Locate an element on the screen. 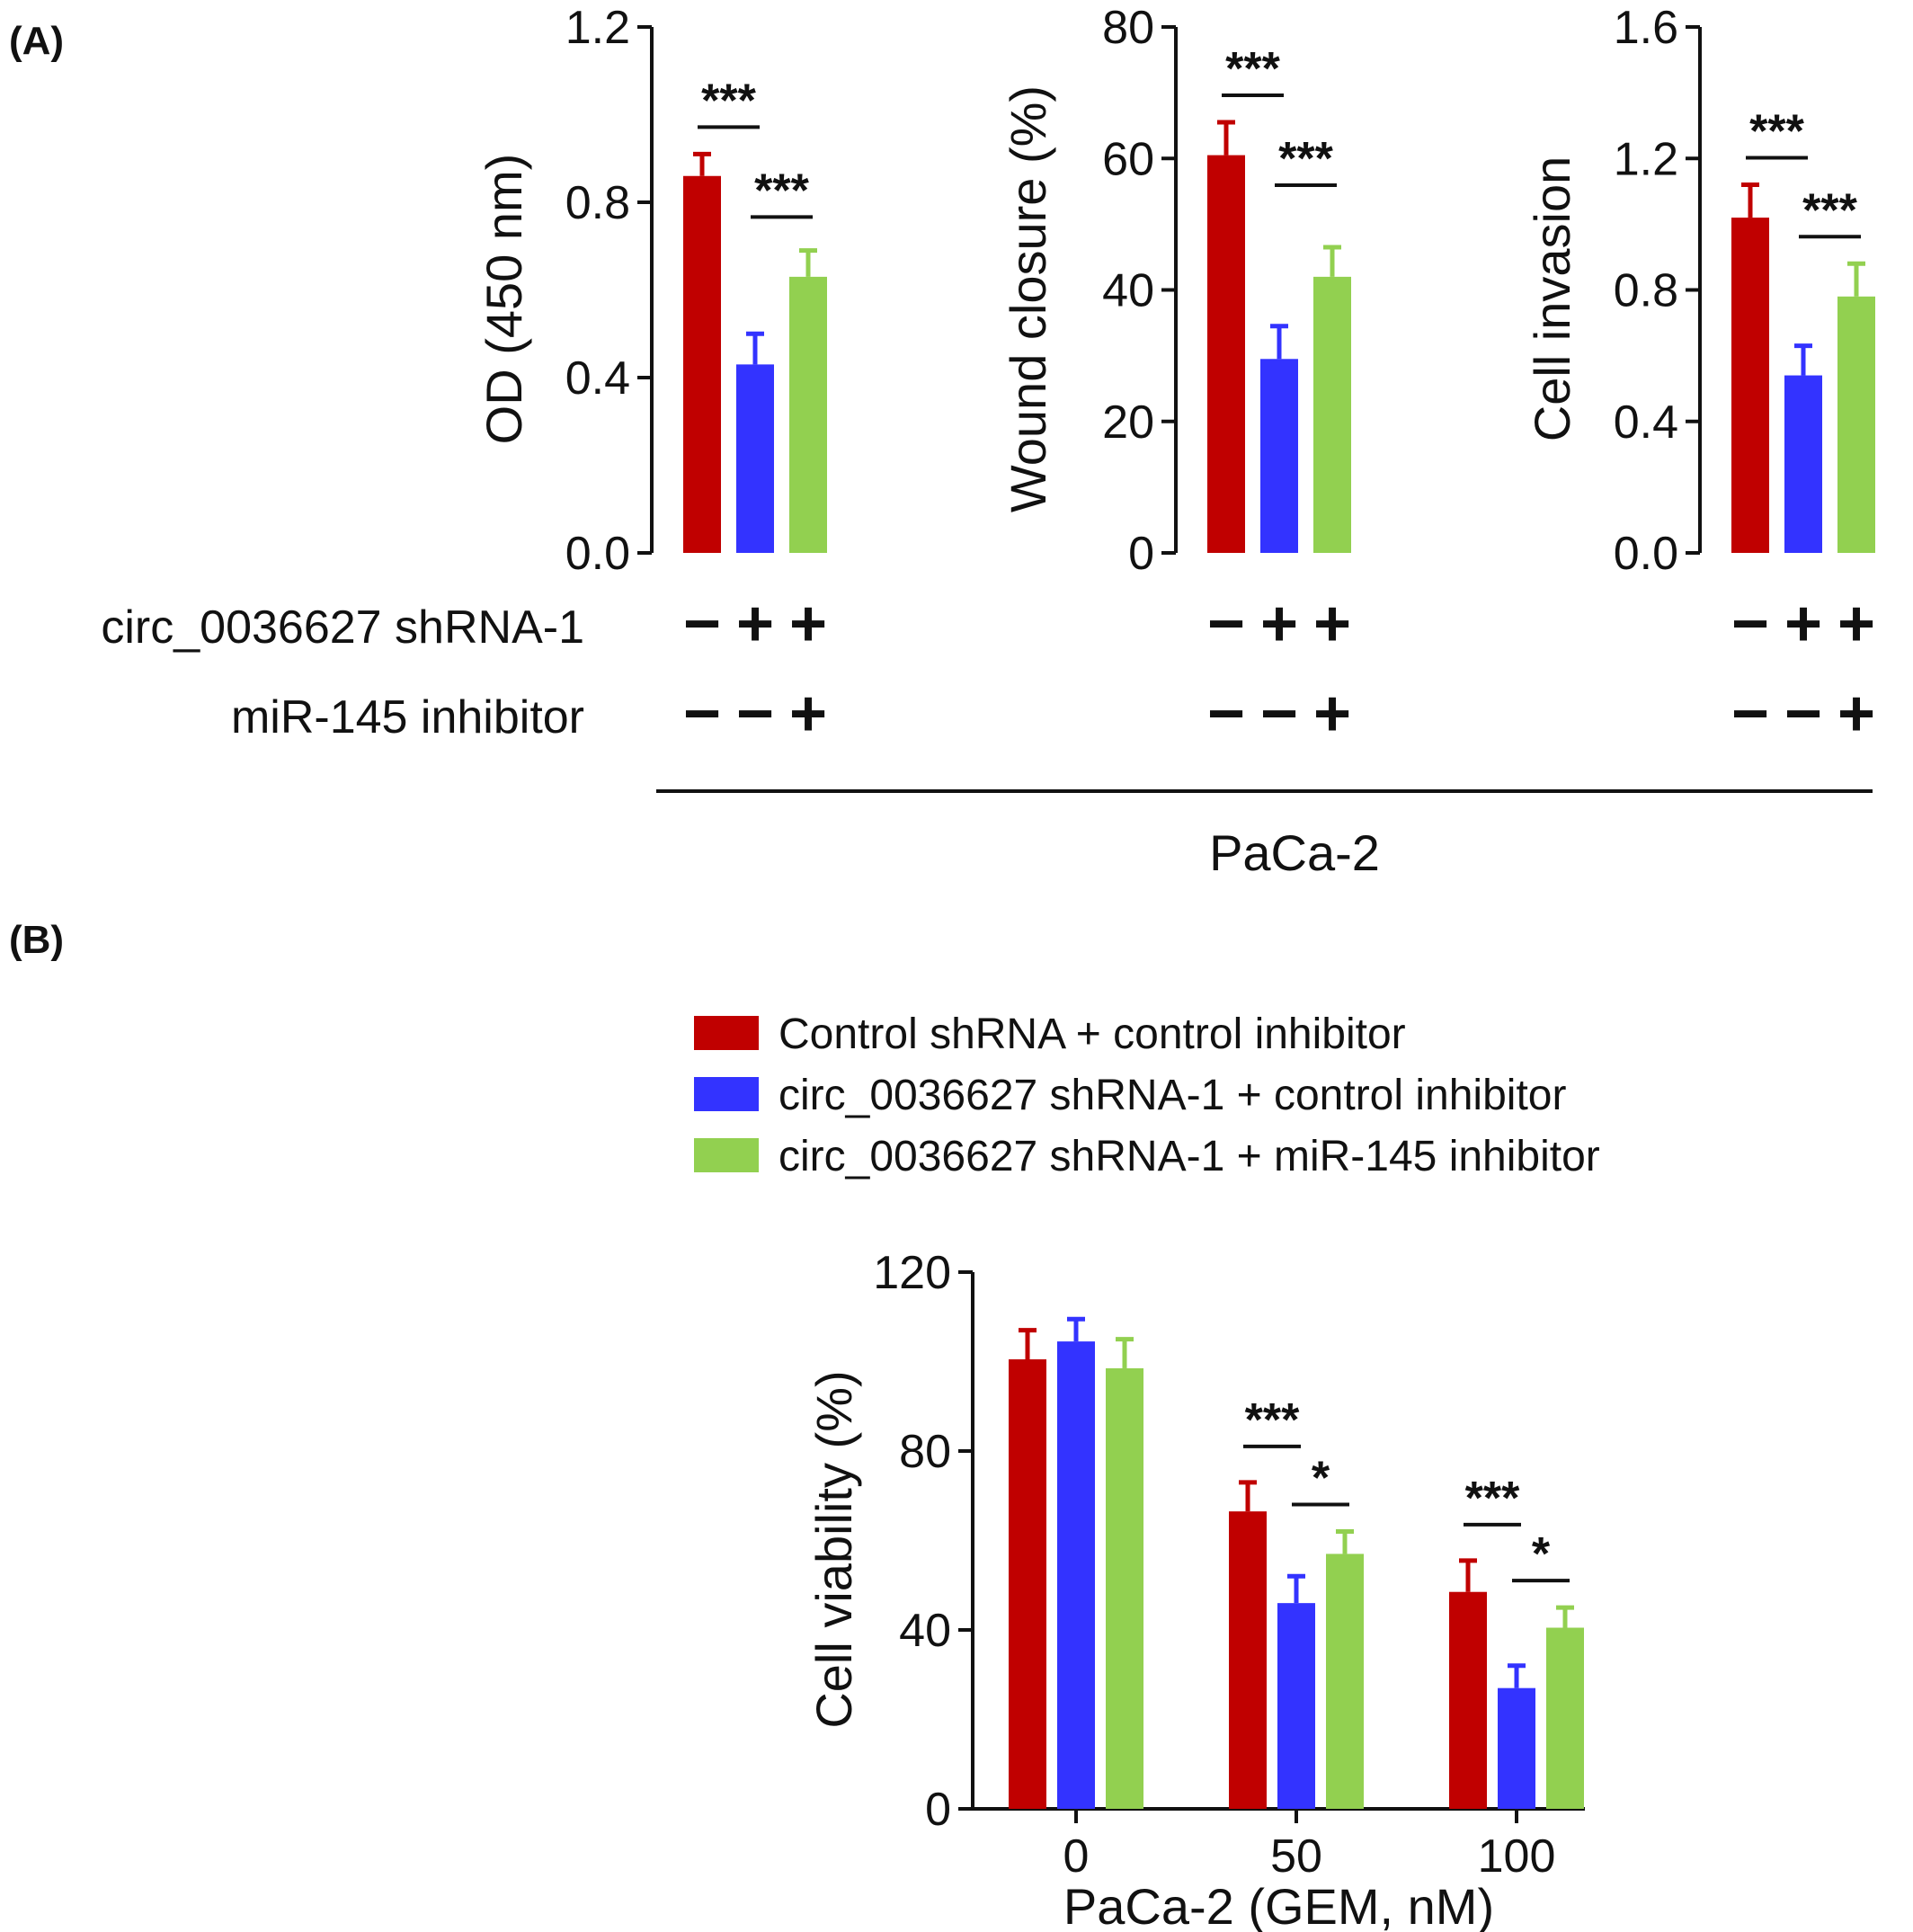 This screenshot has height=1932, width=1913. legend-label-0: Control shRNA + control inhibitor is located at coordinates (1092, 1034).